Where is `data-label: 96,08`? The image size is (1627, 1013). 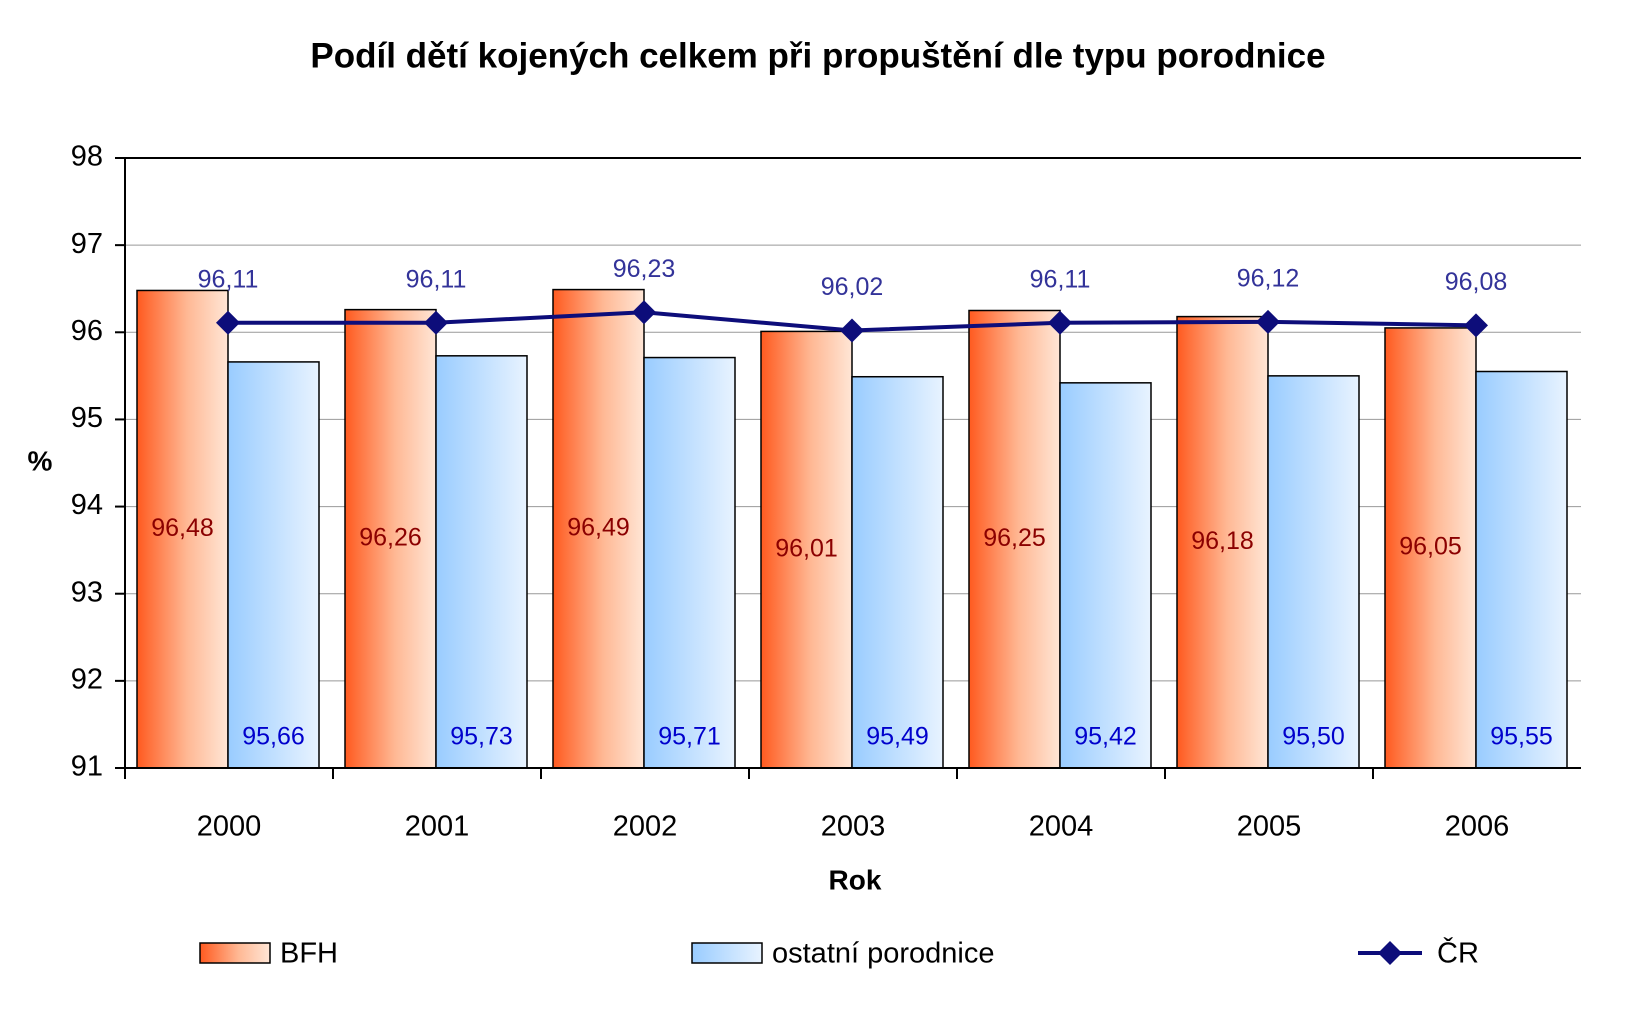
data-label: 96,08 is located at coordinates (1476, 282).